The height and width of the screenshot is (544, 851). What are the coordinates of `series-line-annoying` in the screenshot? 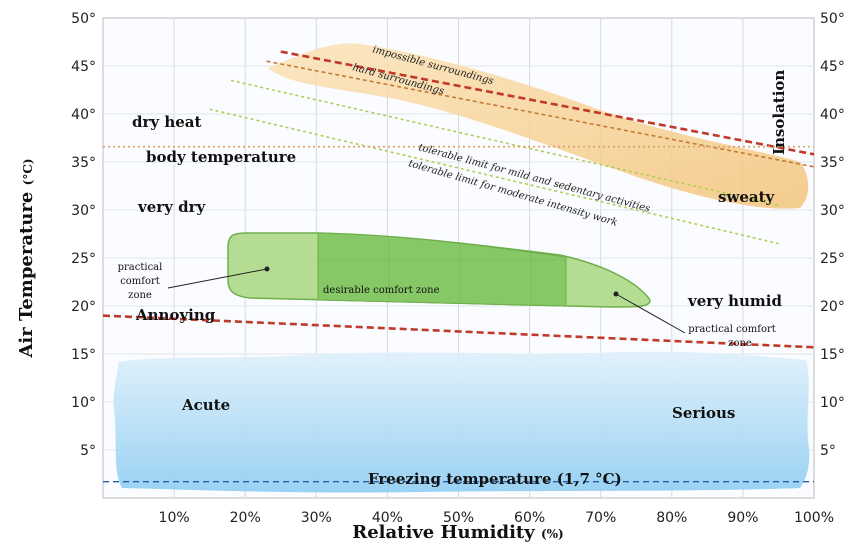 It's located at (458, 331).